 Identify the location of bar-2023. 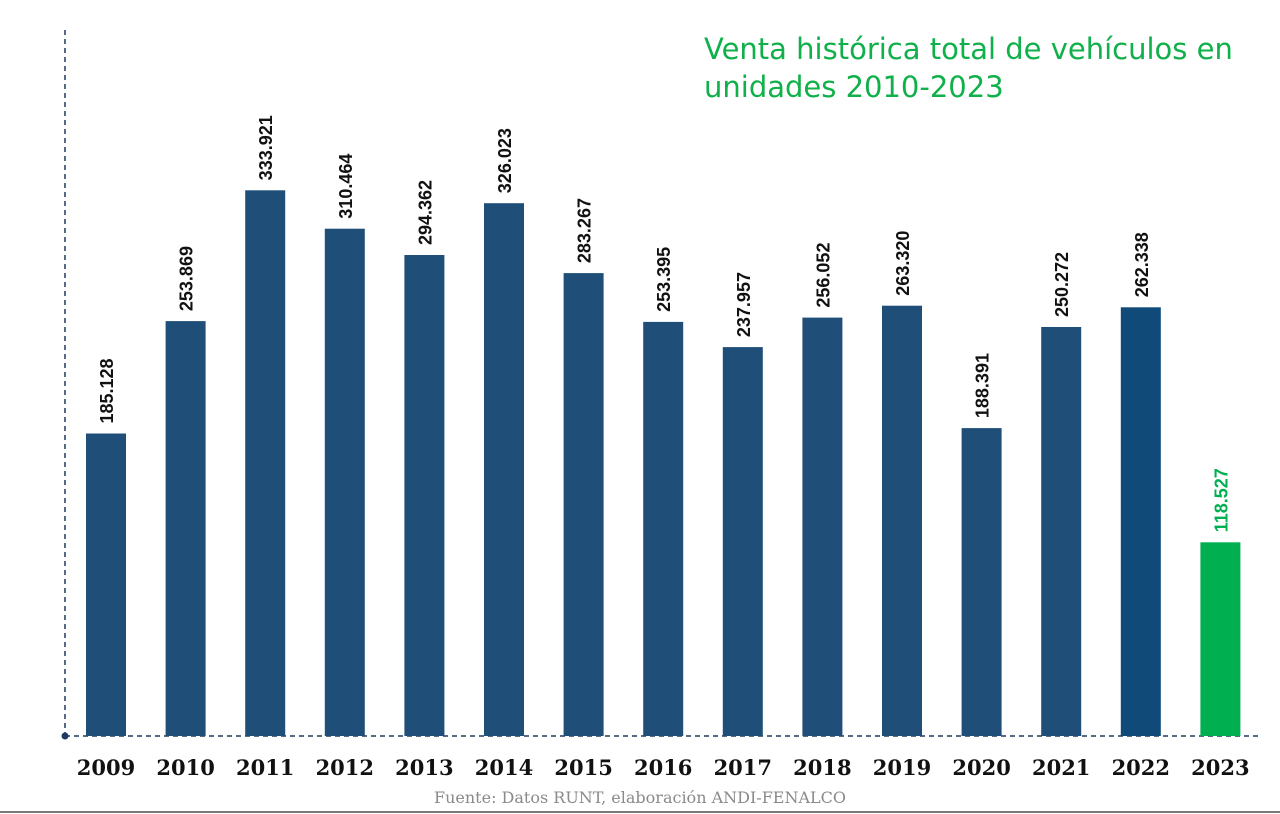
(1220, 639).